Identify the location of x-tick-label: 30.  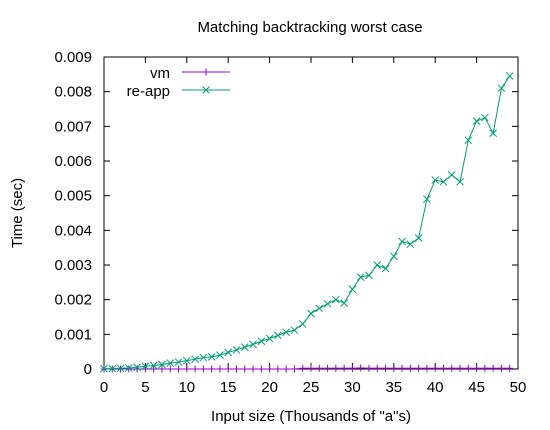
(352, 387).